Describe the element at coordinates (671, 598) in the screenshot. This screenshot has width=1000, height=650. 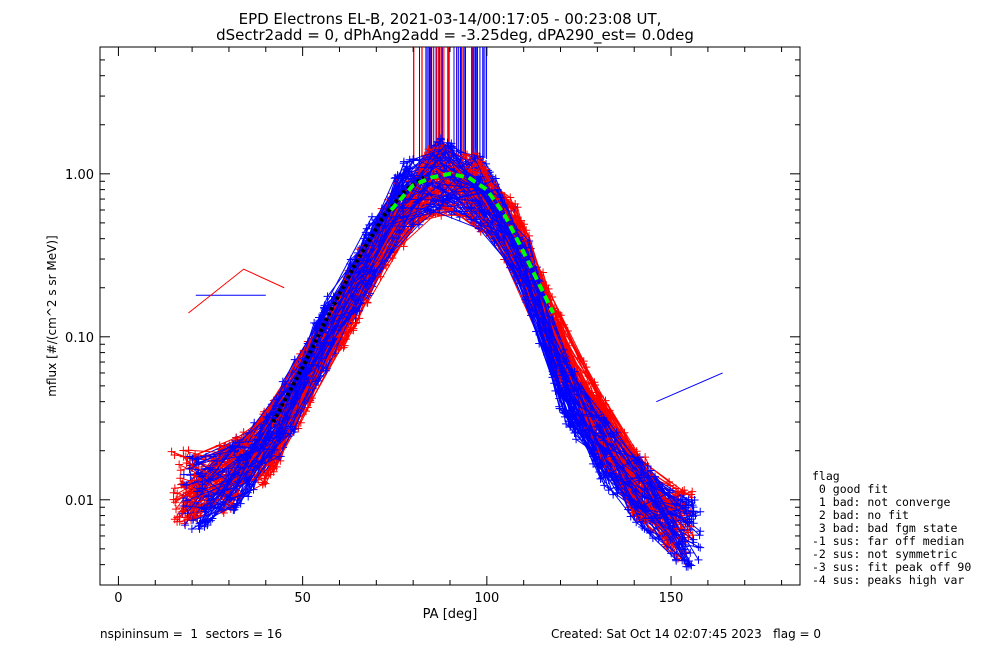
I see `x-tick-label: 150` at that location.